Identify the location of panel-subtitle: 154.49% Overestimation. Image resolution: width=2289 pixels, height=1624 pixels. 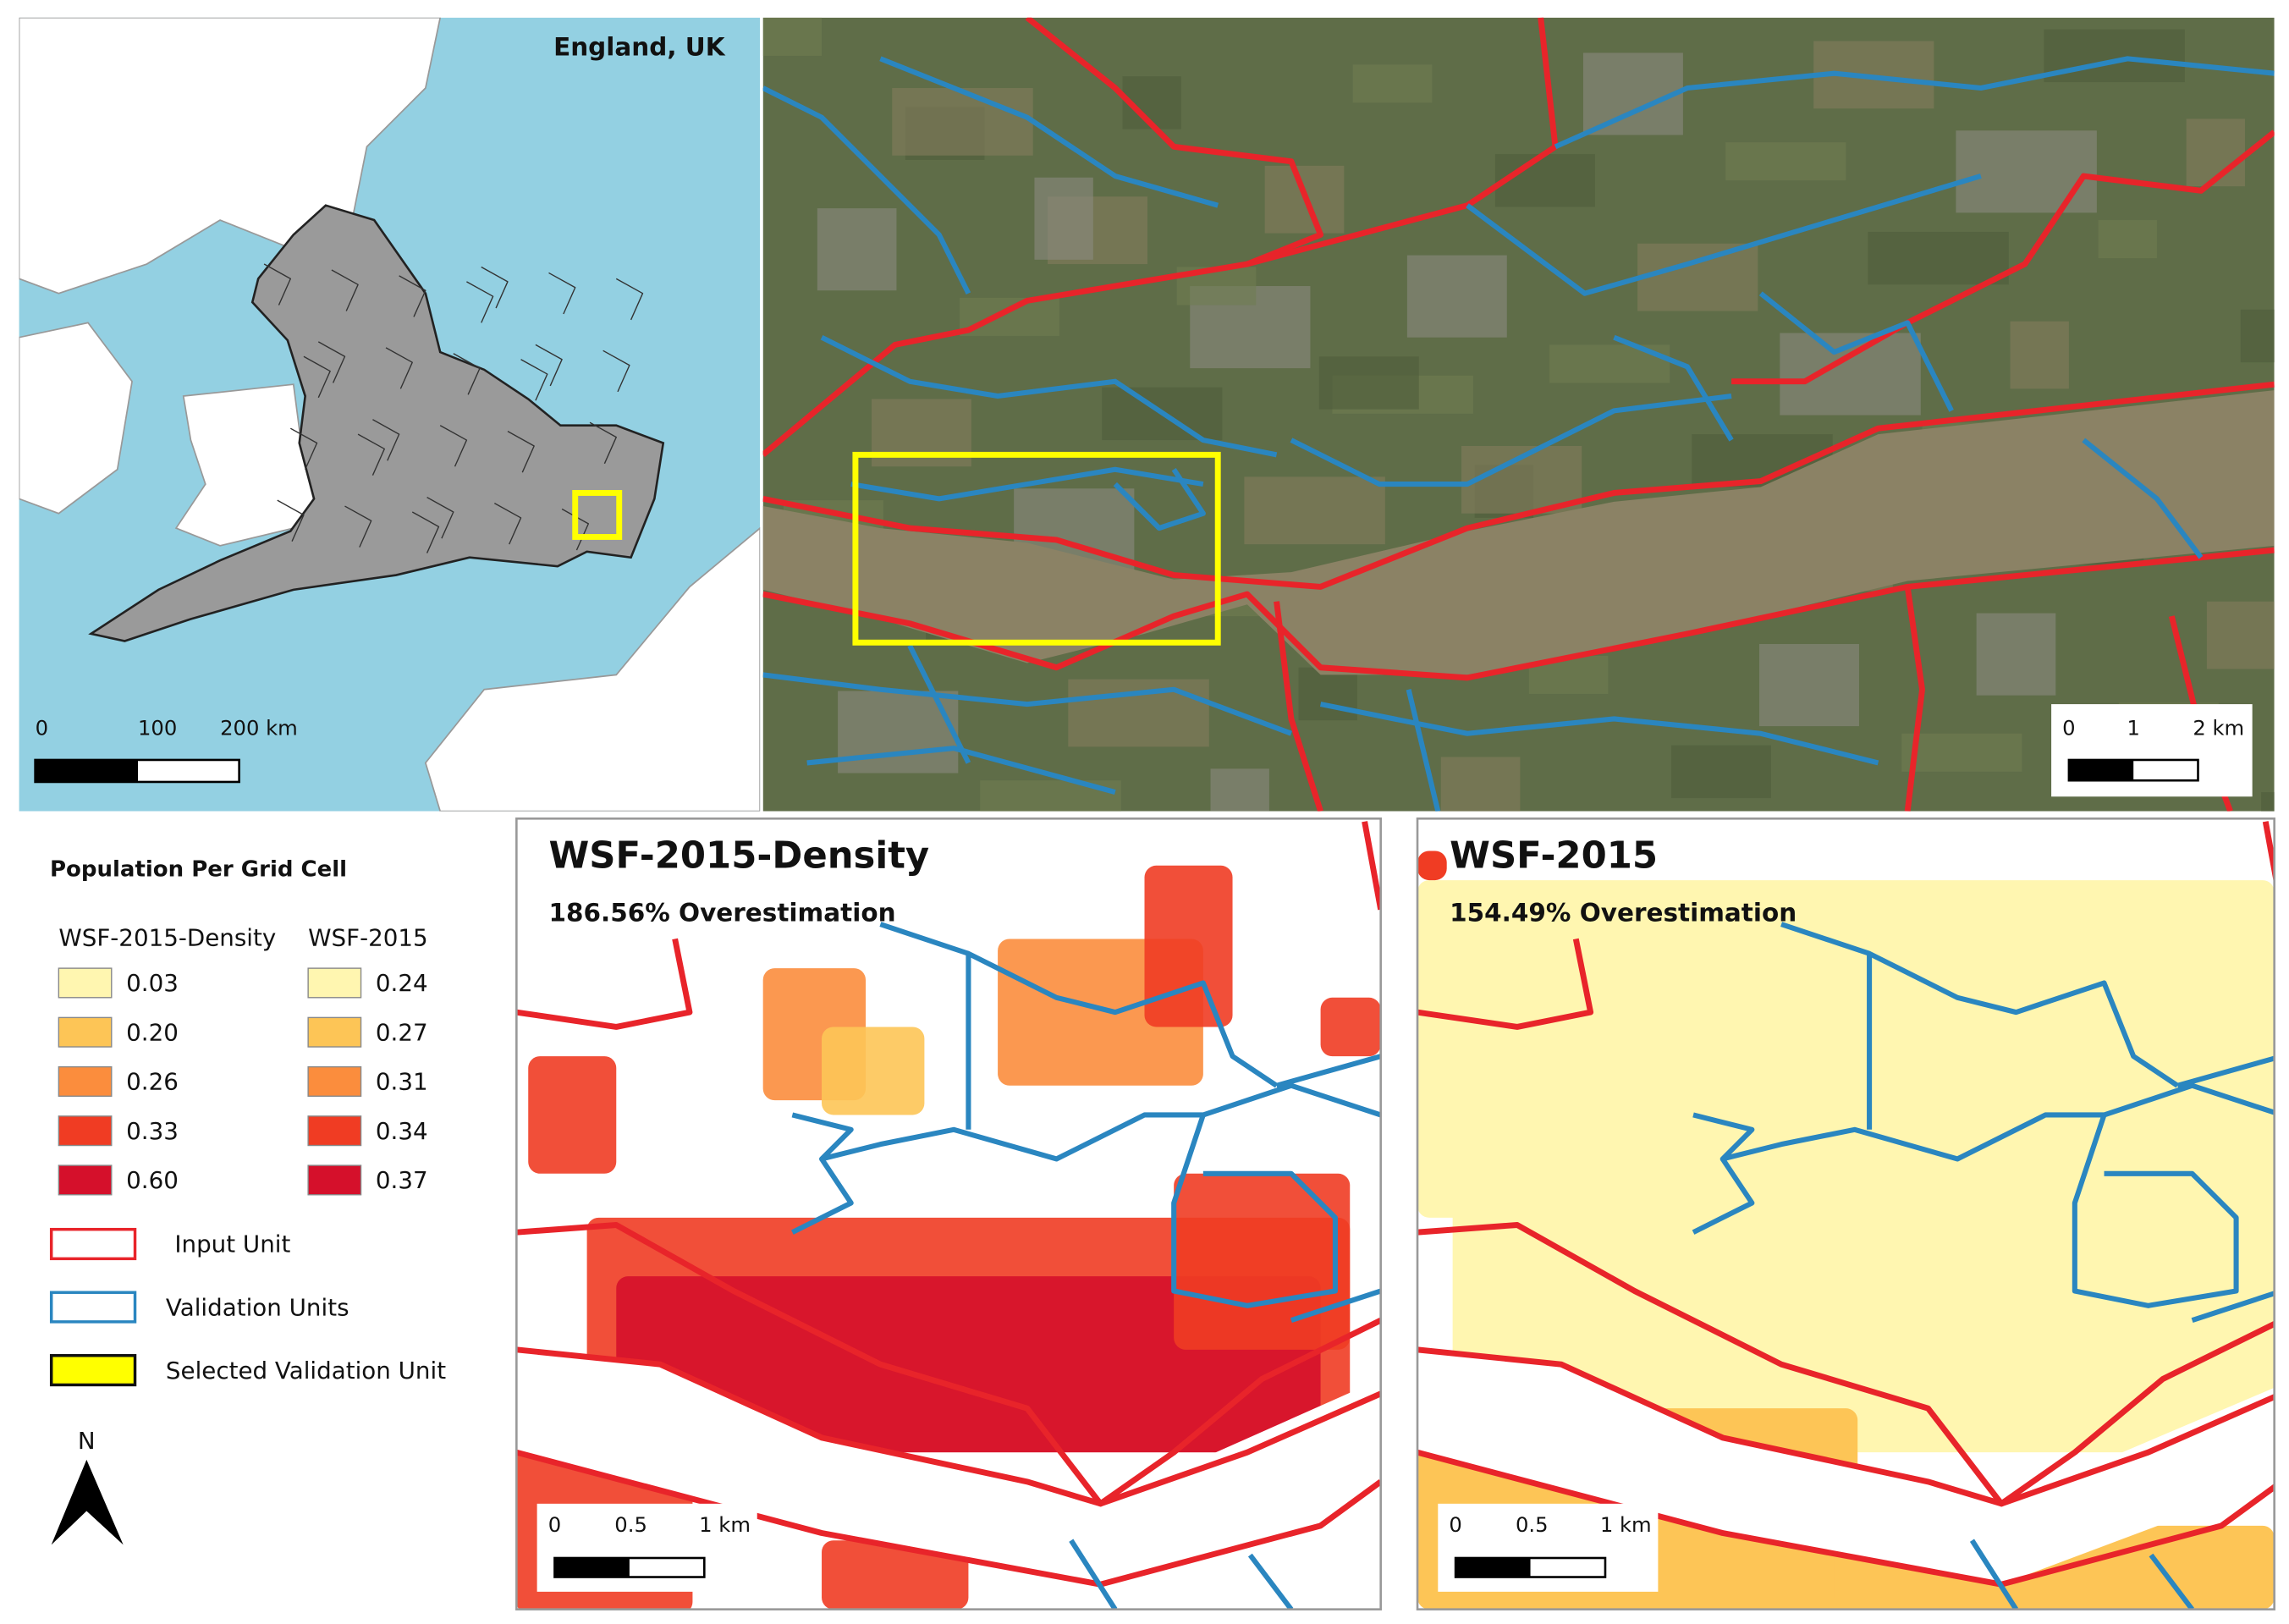
(1623, 913).